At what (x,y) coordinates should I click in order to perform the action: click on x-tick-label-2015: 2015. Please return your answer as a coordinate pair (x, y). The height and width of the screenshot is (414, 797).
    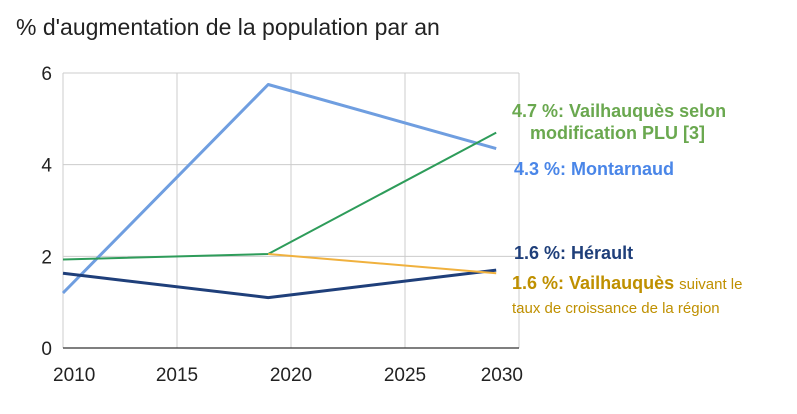
    Looking at the image, I should click on (177, 375).